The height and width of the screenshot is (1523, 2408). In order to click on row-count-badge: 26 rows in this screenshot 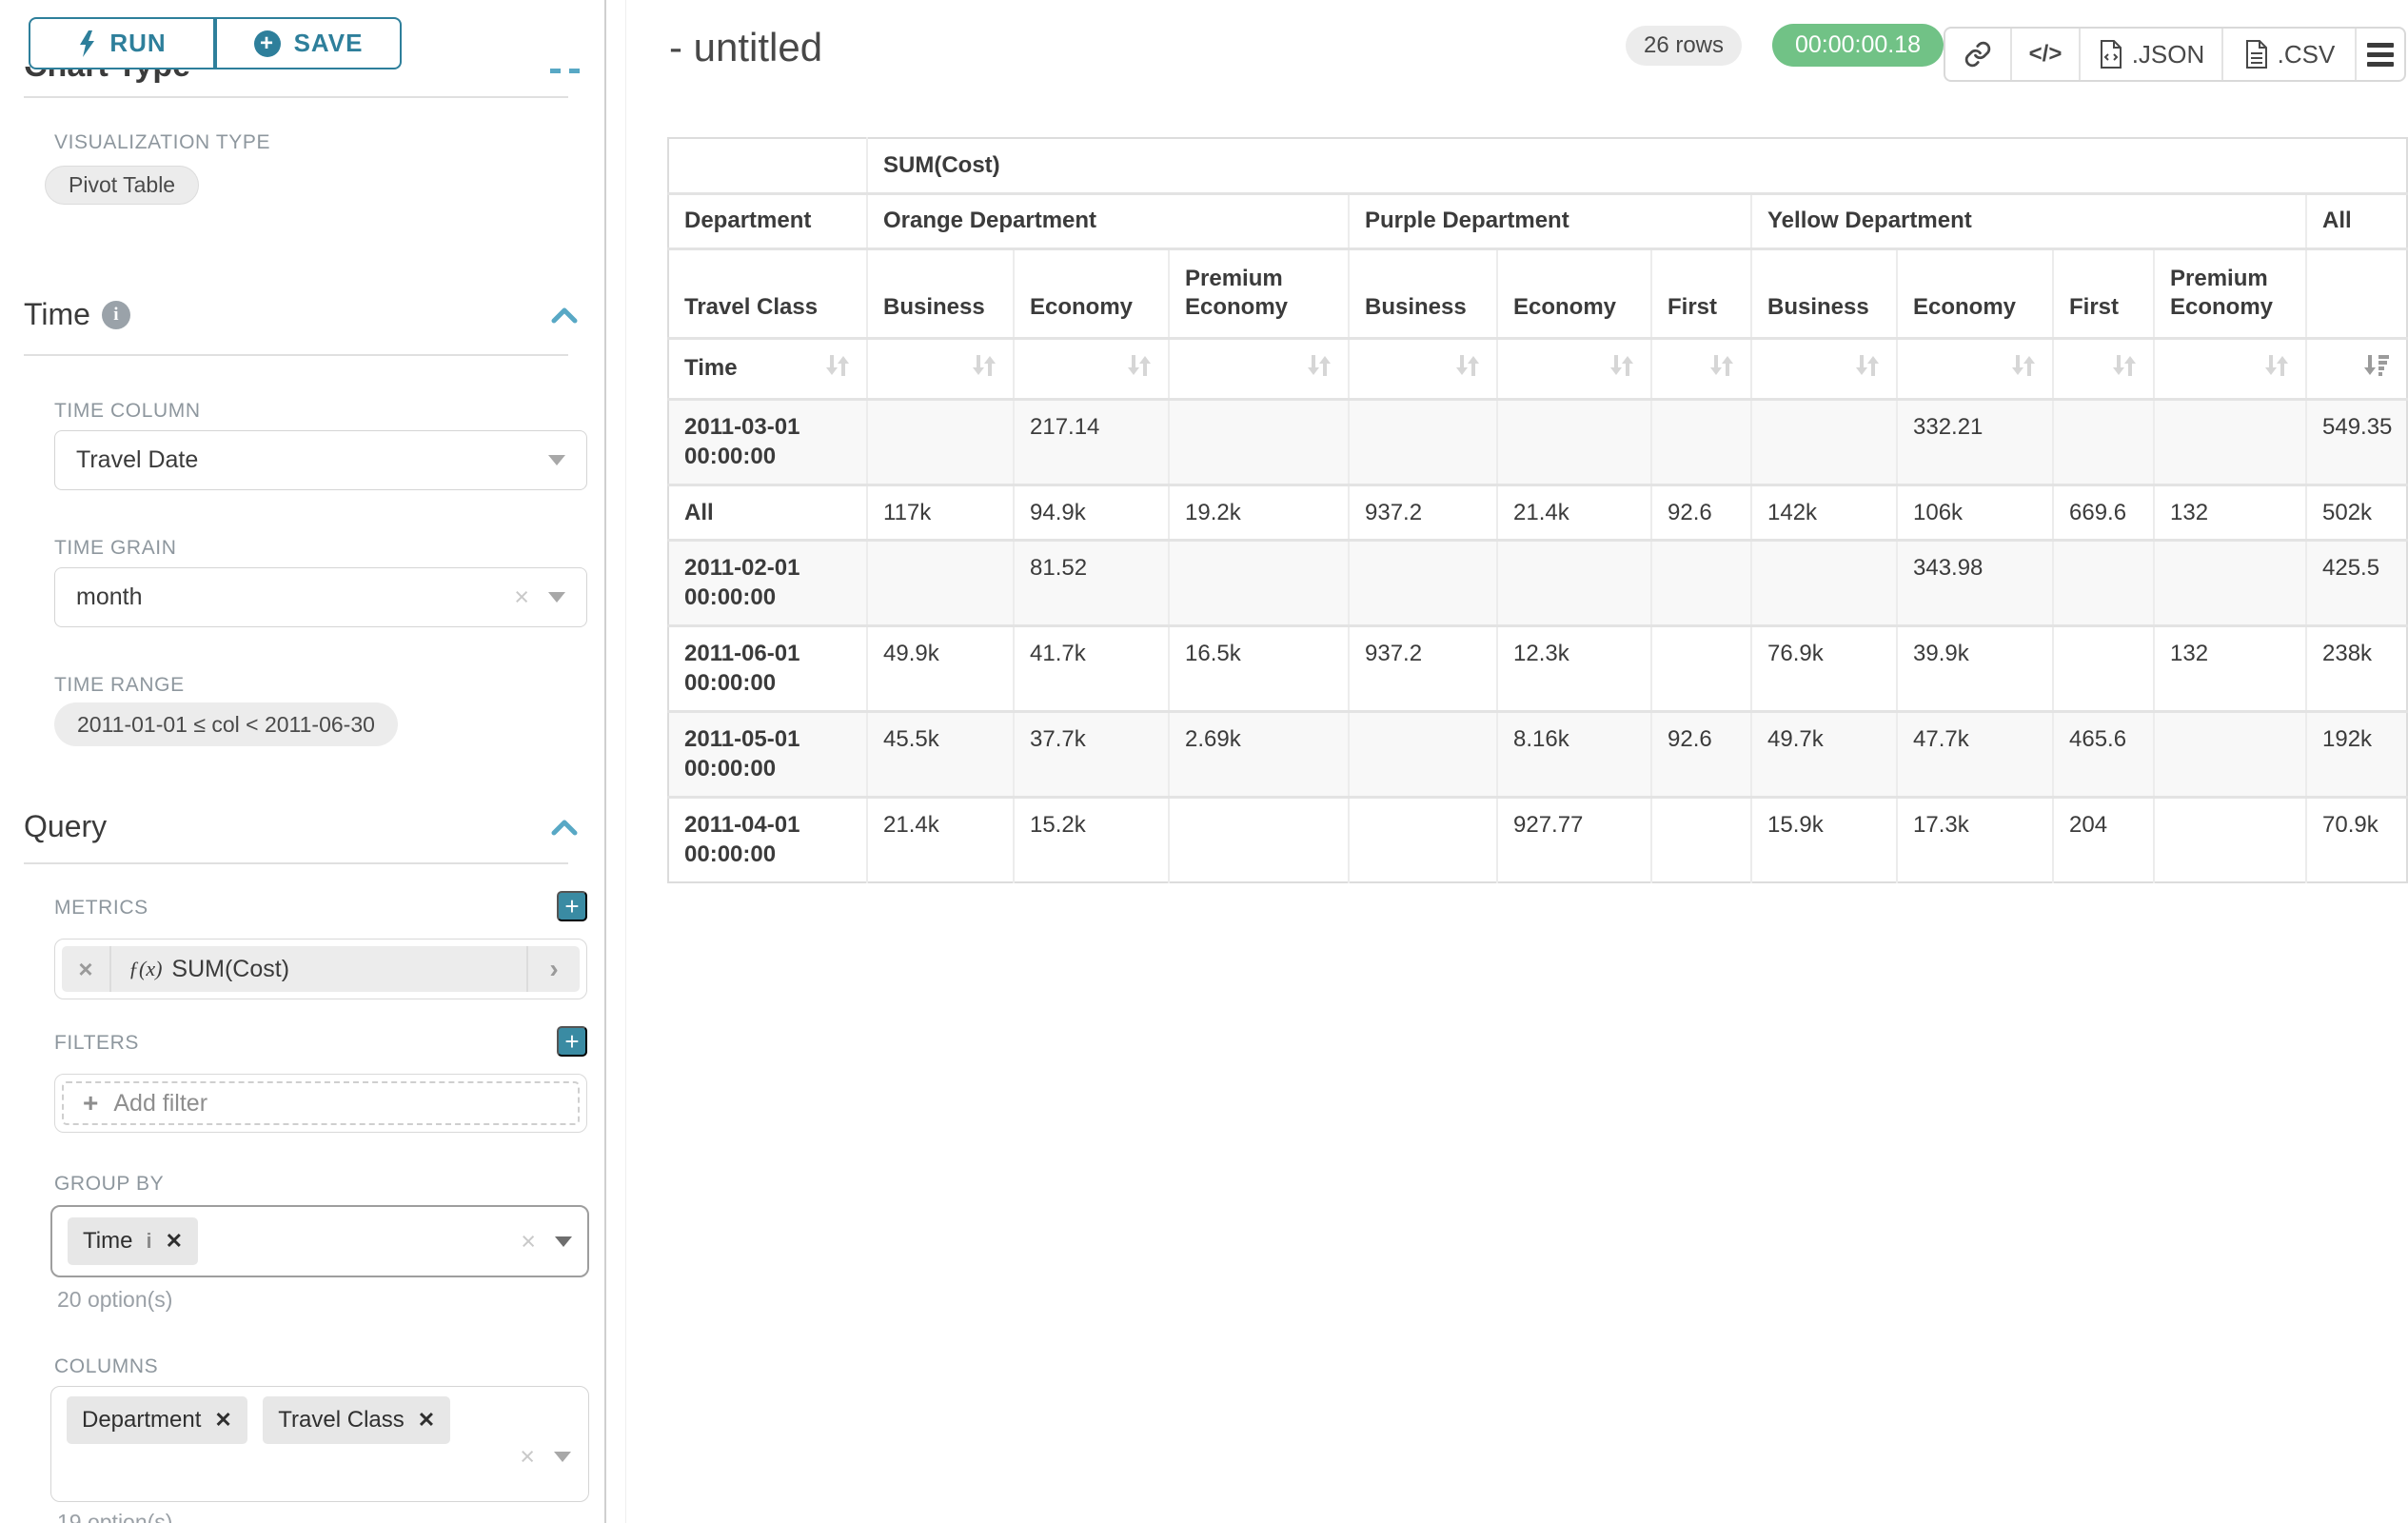, I will do `click(1684, 46)`.